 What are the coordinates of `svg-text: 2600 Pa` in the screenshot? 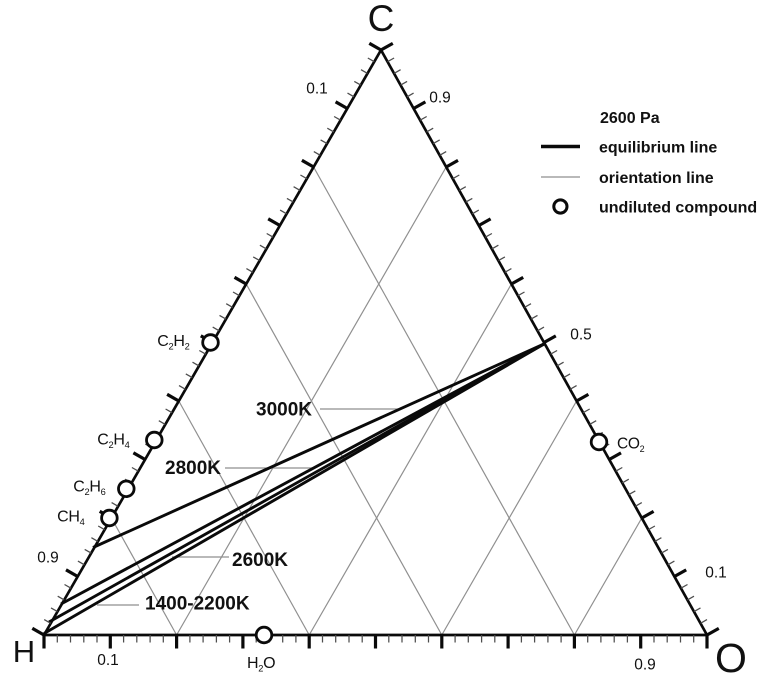 It's located at (630, 118).